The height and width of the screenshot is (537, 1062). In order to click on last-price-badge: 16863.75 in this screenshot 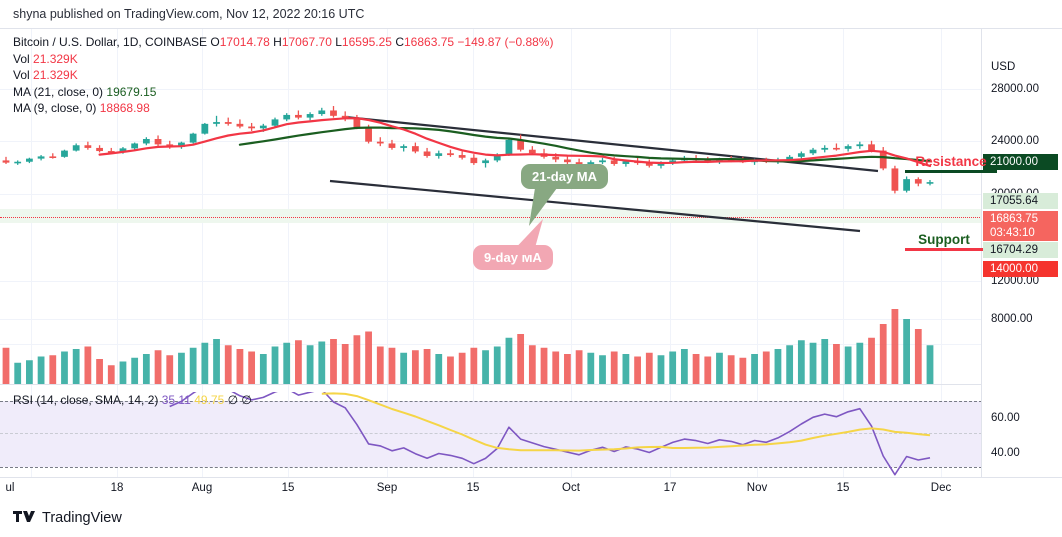, I will do `click(1020, 219)`.